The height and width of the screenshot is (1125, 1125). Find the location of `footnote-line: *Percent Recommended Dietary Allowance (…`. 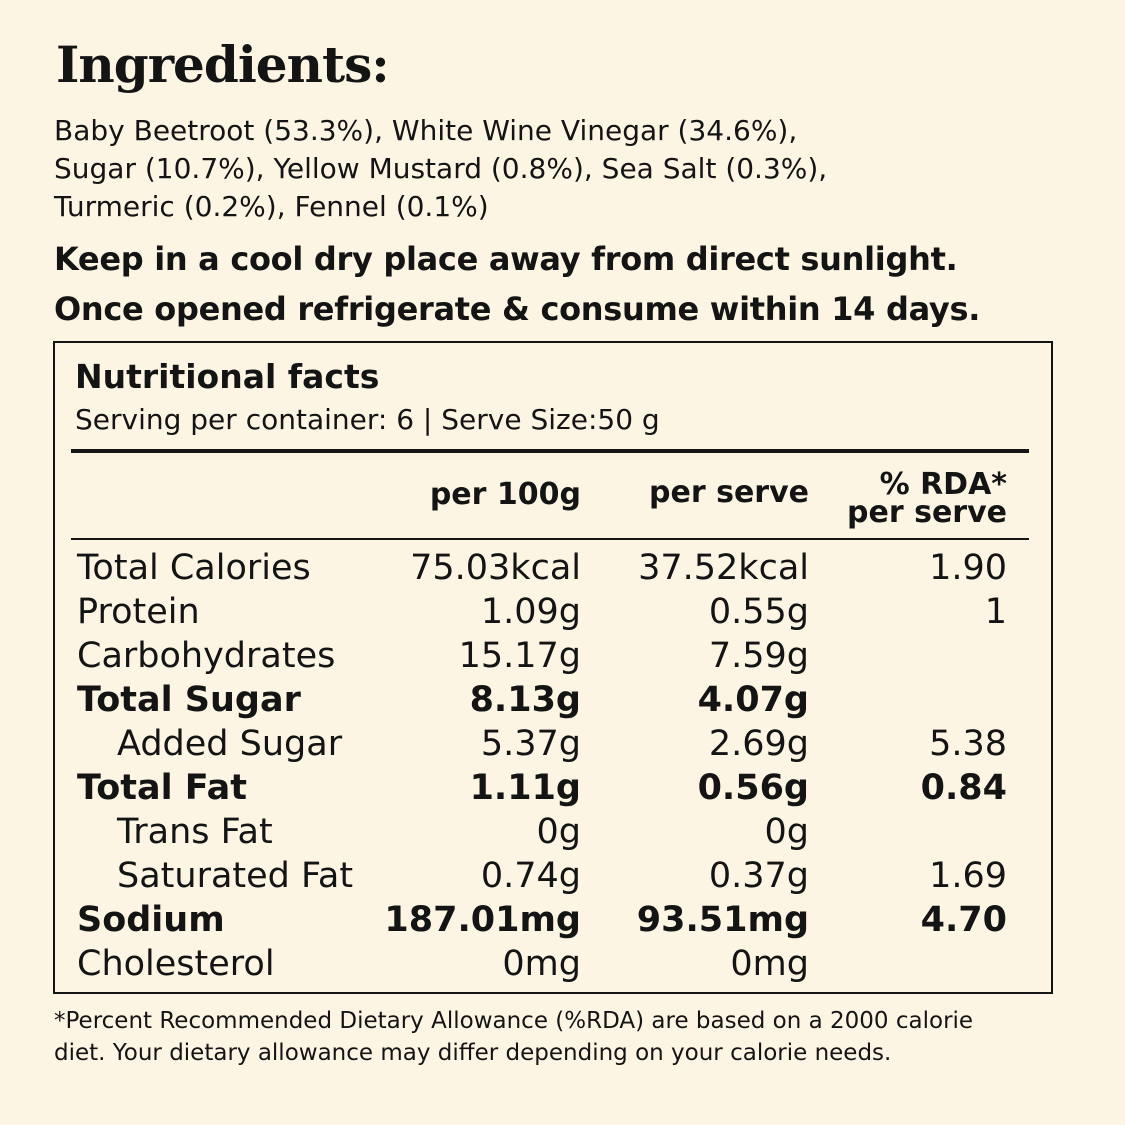

footnote-line: *Percent Recommended Dietary Allowance (… is located at coordinates (514, 1021).